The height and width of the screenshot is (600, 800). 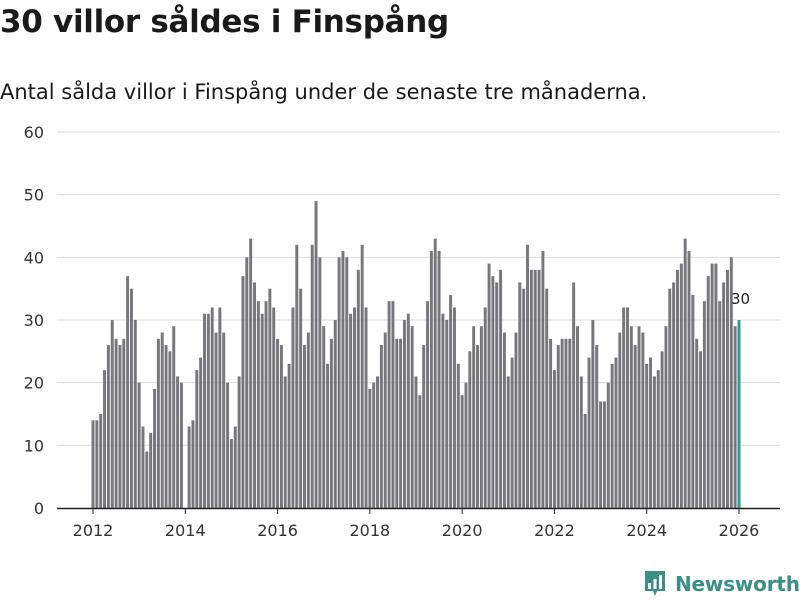 What do you see at coordinates (740, 299) in the screenshot?
I see `highlight-data-label: 30` at bounding box center [740, 299].